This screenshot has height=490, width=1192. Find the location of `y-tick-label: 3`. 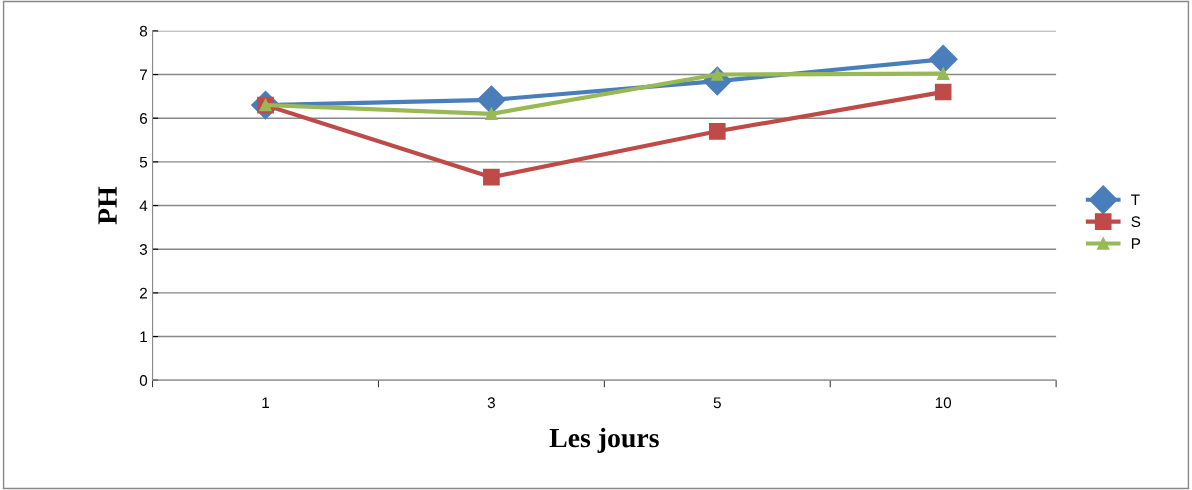

y-tick-label: 3 is located at coordinates (143, 249).